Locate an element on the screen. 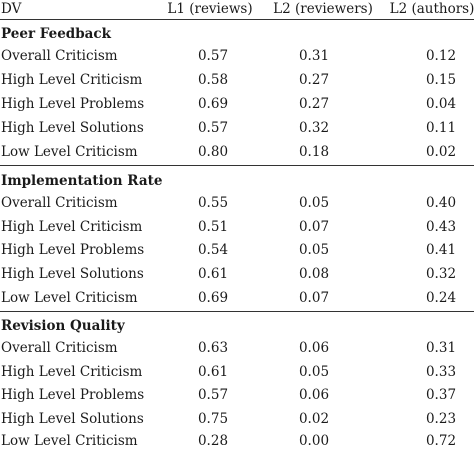  cell-l2-authors: 0.11 is located at coordinates (441, 128).